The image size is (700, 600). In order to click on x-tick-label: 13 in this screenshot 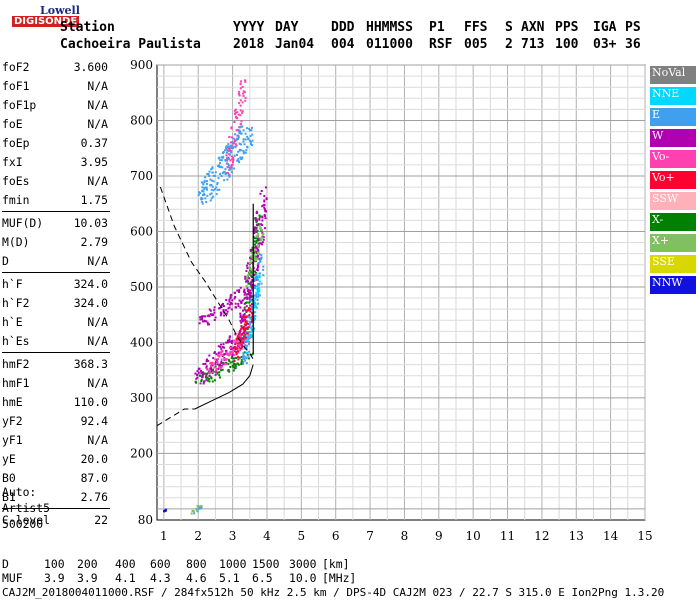, I will do `click(576, 536)`.